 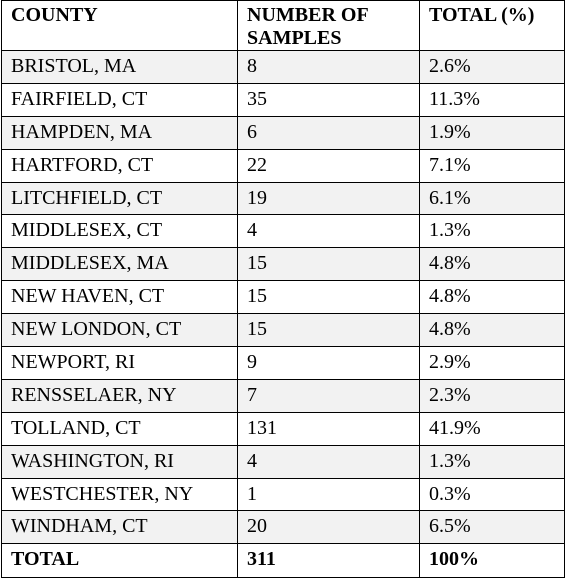 What do you see at coordinates (492, 25) in the screenshot?
I see `header-total-percent: TOTAL (%)` at bounding box center [492, 25].